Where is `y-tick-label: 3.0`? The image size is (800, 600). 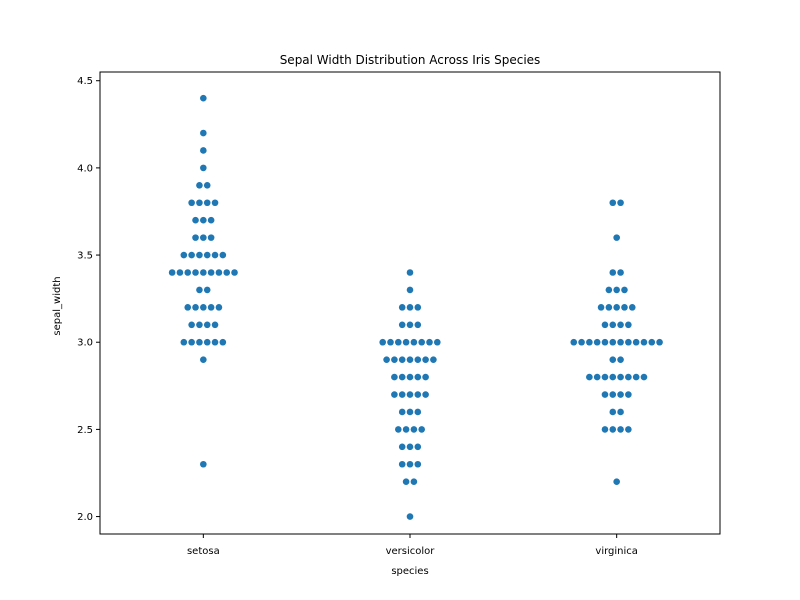 y-tick-label: 3.0 is located at coordinates (85, 343).